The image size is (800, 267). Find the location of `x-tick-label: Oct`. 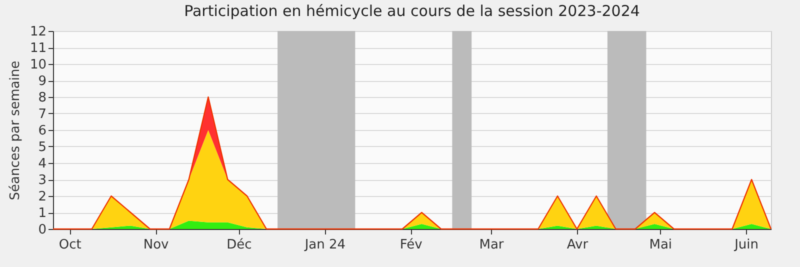

x-tick-label: Oct is located at coordinates (70, 245).